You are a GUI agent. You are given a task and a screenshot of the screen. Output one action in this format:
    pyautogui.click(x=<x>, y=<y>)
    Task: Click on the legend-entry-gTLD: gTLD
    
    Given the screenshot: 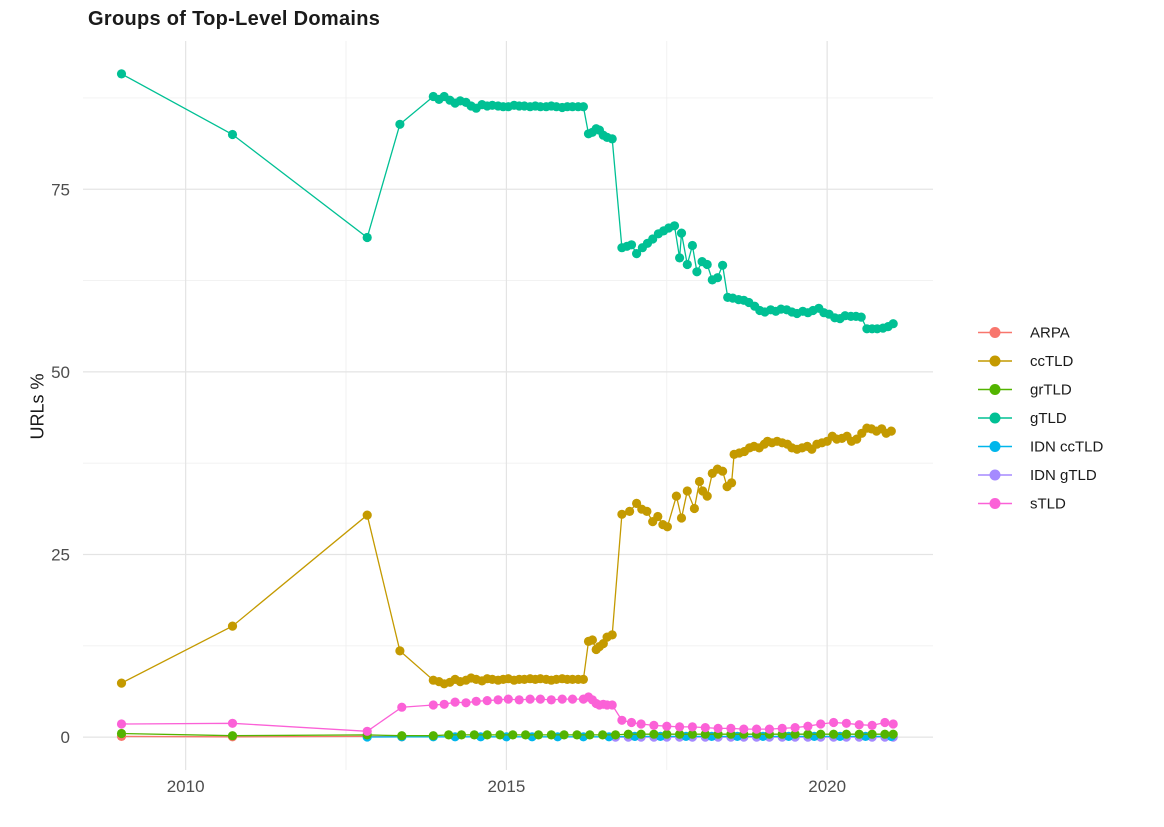 What is the action you would take?
    pyautogui.click(x=1022, y=418)
    